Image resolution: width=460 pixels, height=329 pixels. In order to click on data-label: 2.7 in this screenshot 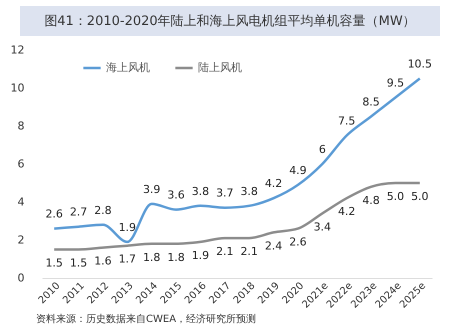, I will do `click(79, 212)`.